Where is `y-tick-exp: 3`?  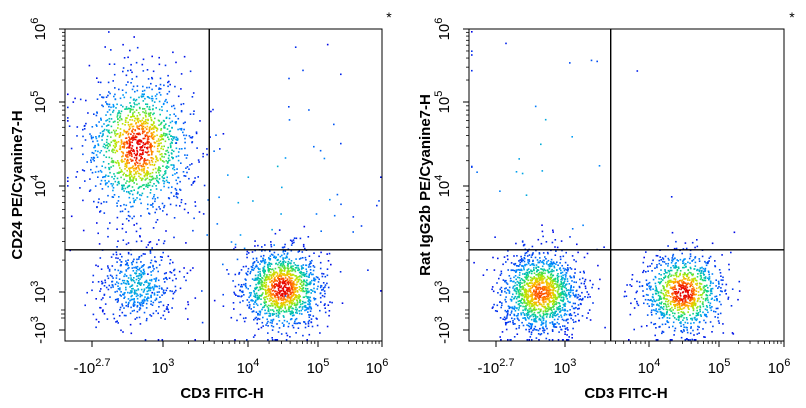 y-tick-exp: 3 is located at coordinates (35, 319).